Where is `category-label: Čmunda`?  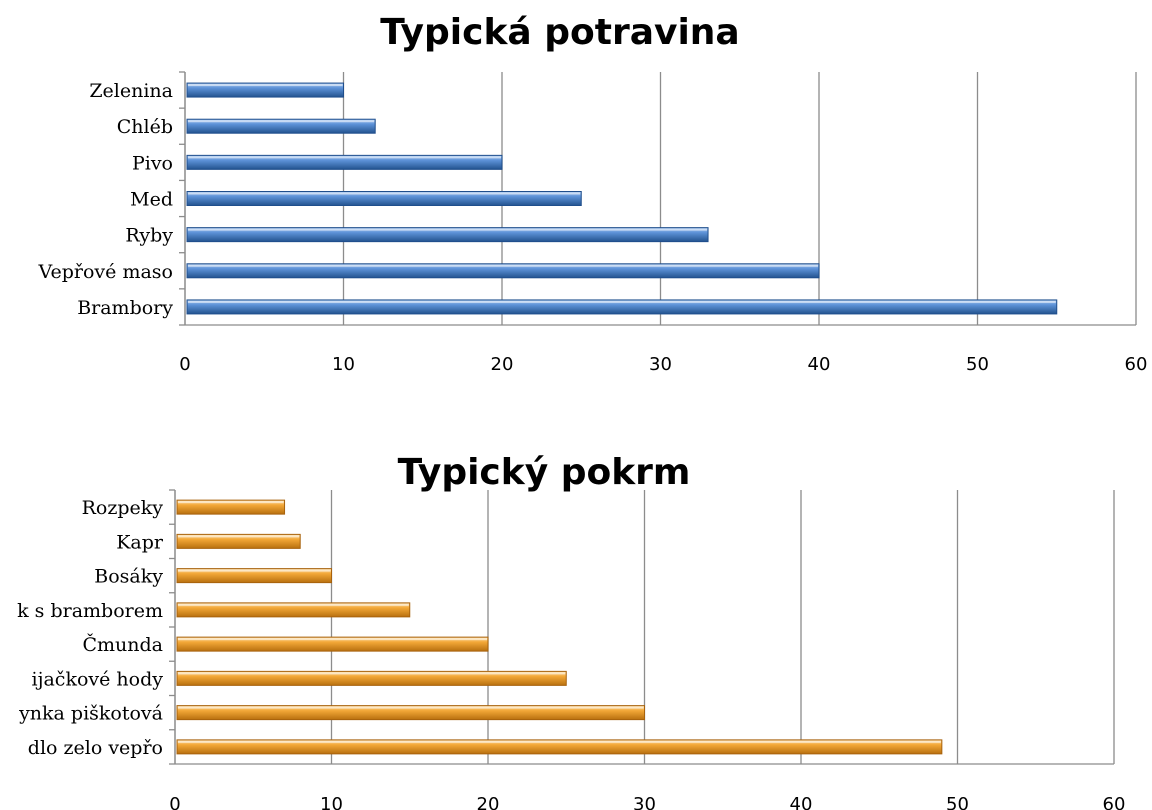
category-label: Čmunda is located at coordinates (122, 644).